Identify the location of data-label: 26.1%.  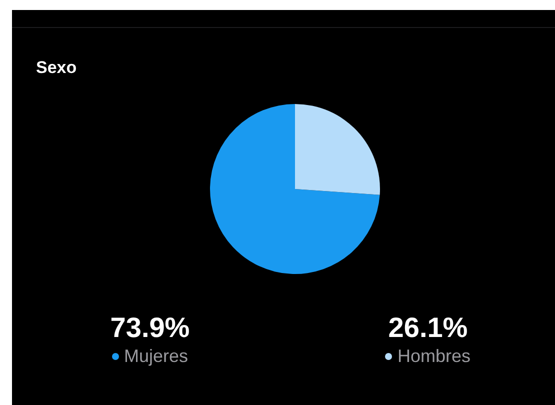
(428, 328).